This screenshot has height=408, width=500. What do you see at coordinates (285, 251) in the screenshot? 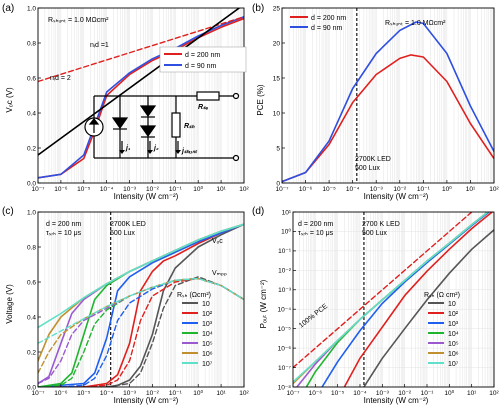
I see `panel-d-ytick-label: 10⁻¹` at bounding box center [285, 251].